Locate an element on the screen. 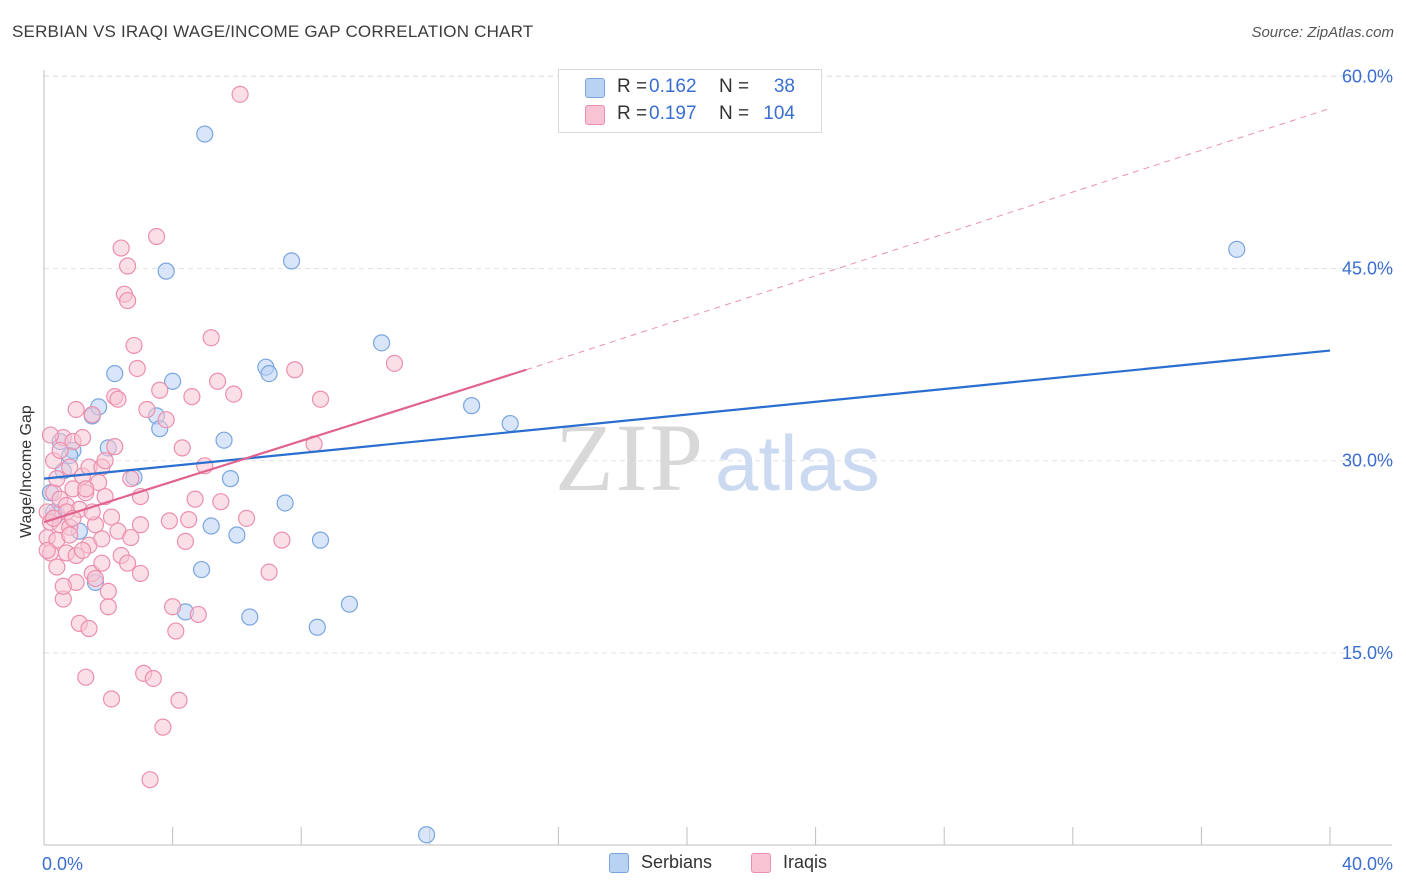 Image resolution: width=1406 pixels, height=892 pixels. y-tick-label: 15.0% is located at coordinates (1367, 653).